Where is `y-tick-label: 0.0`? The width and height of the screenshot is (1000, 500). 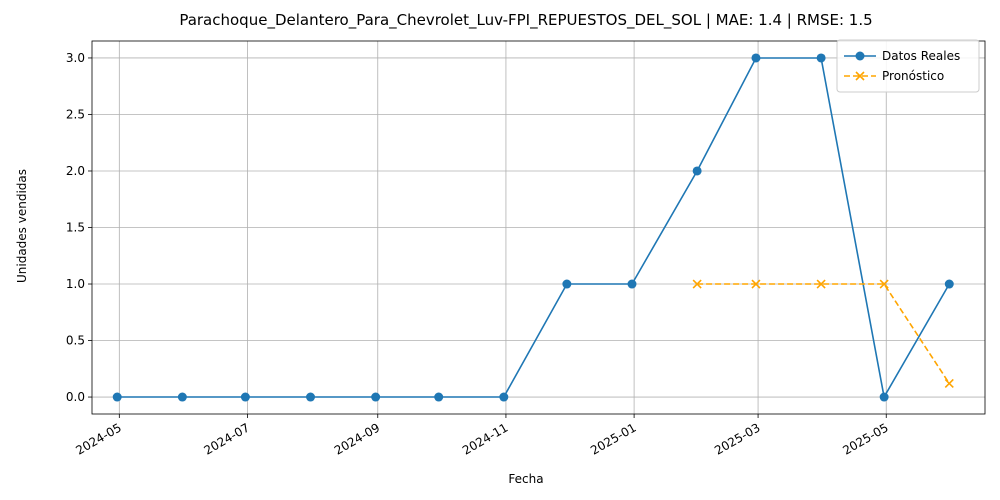 y-tick-label: 0.0 is located at coordinates (75, 397).